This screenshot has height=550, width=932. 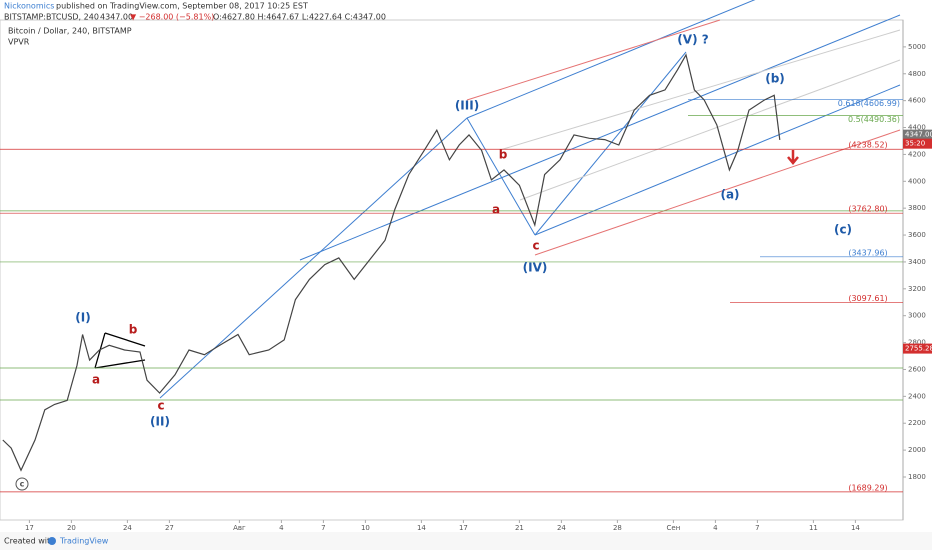 What do you see at coordinates (813, 528) in the screenshot?
I see `x-tick-label: 11` at bounding box center [813, 528].